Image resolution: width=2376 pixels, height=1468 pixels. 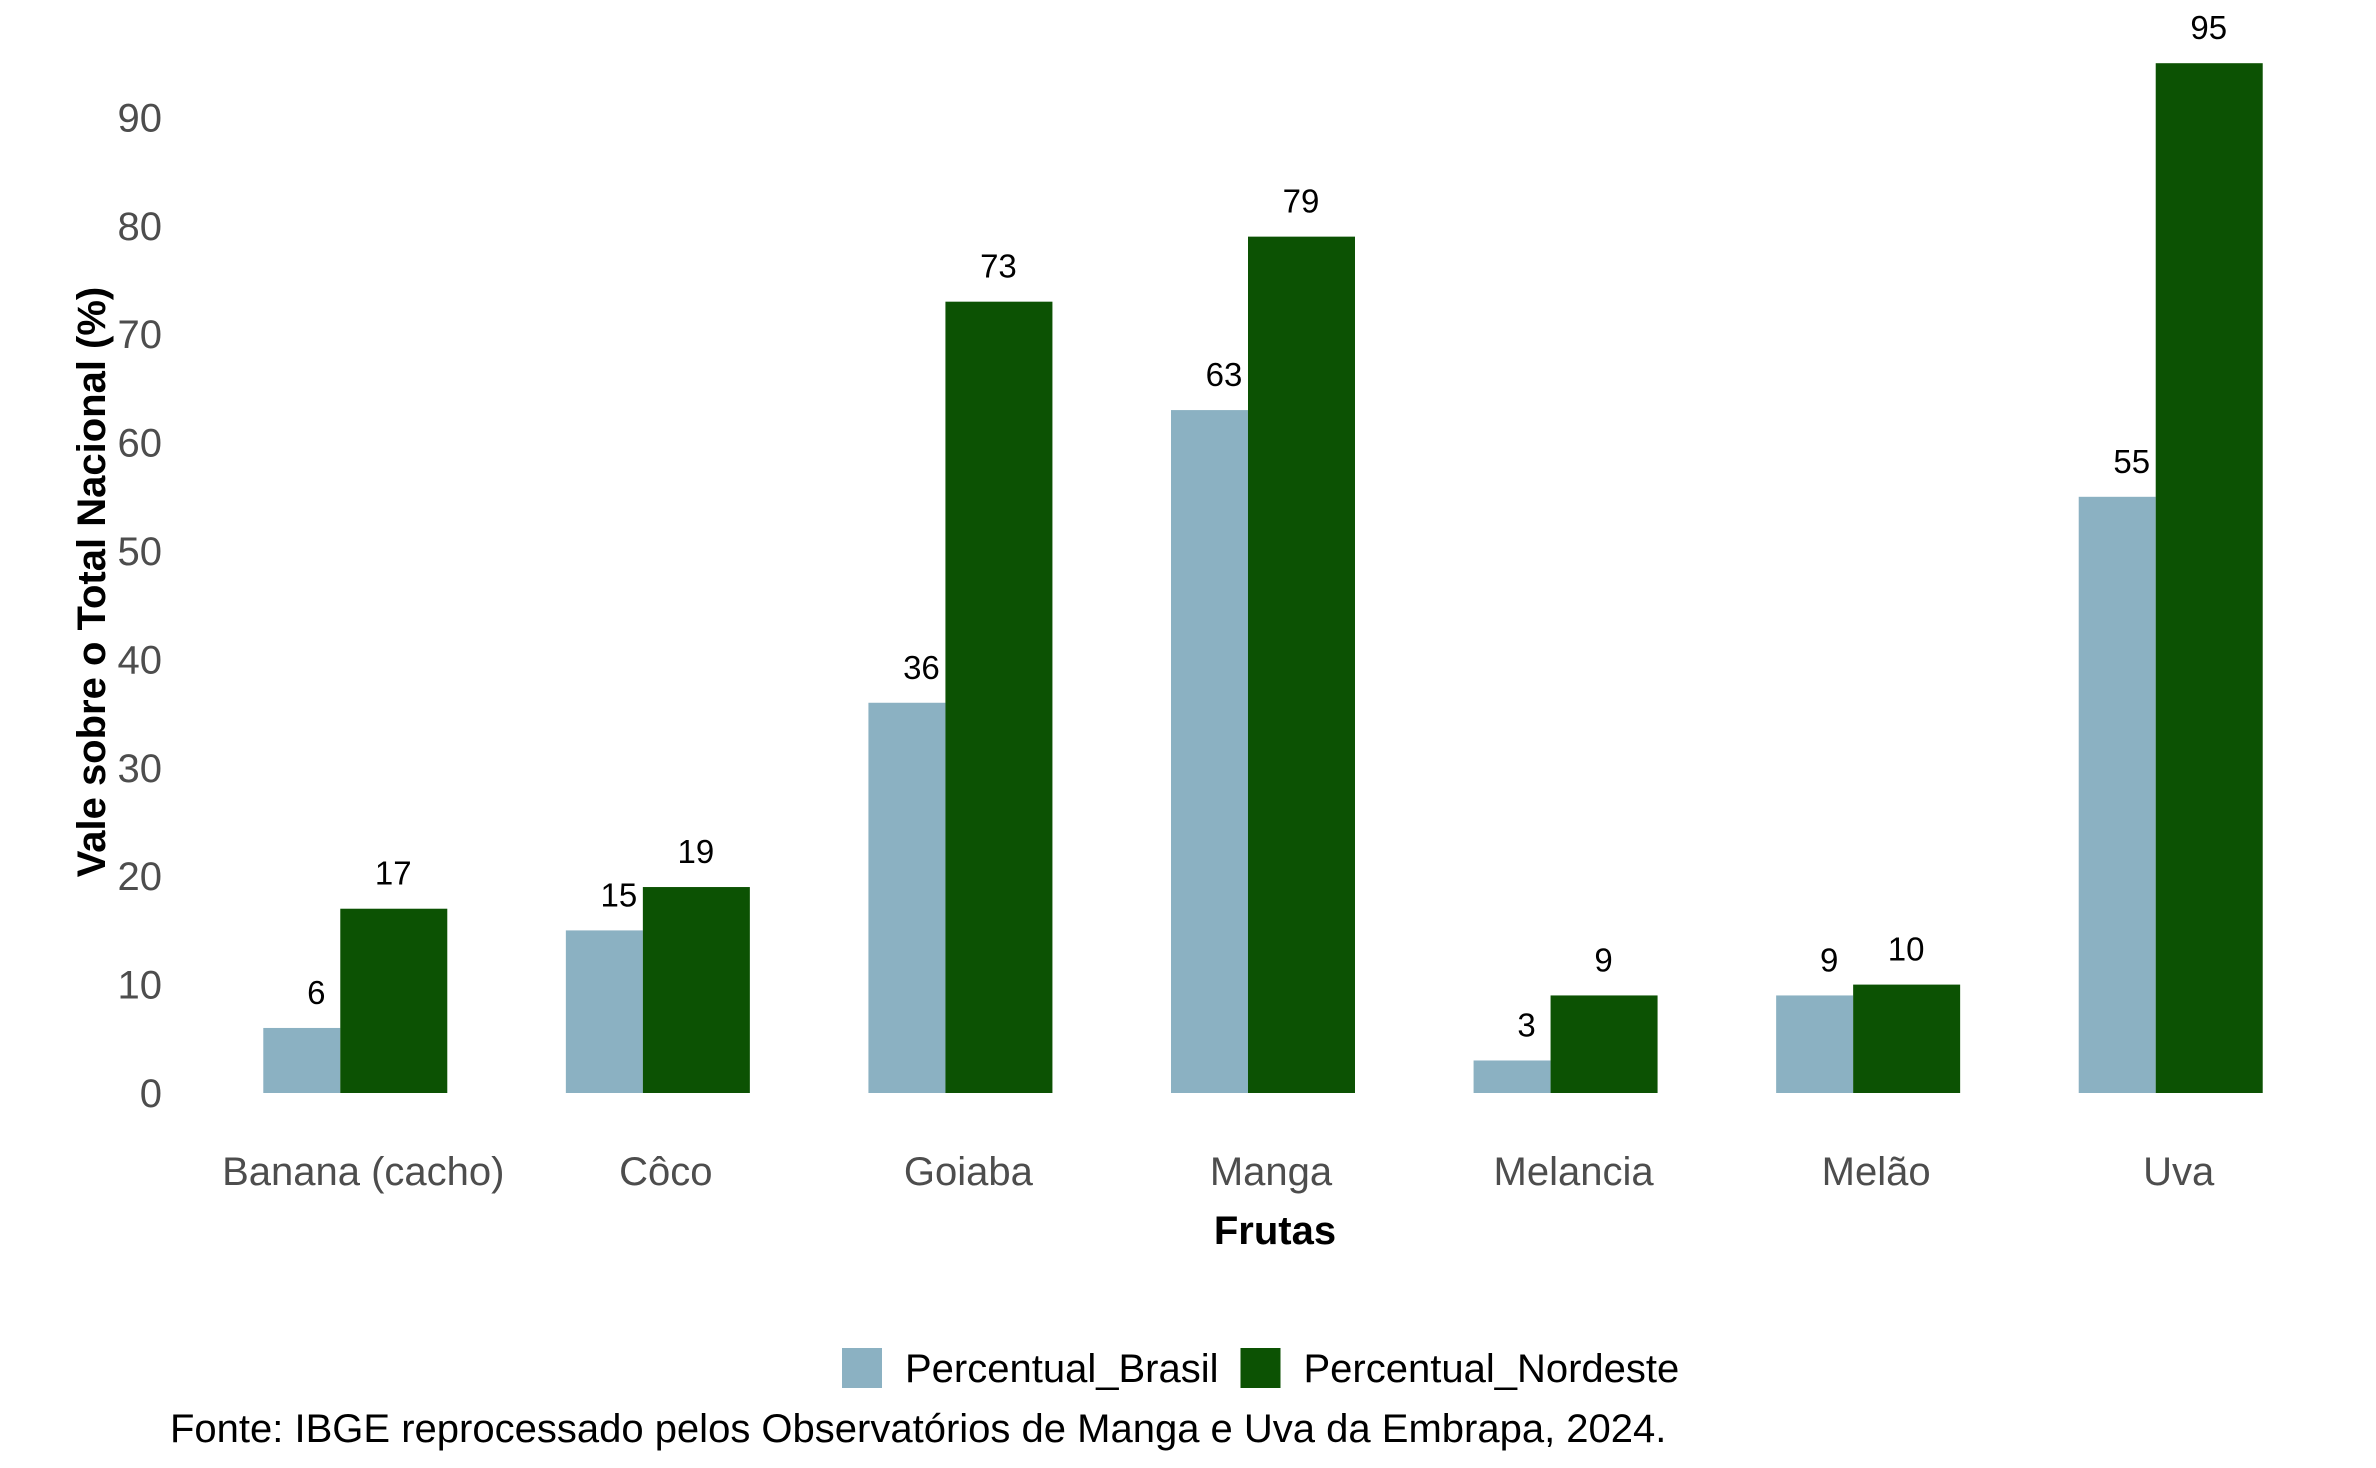 I want to click on y-tick-label: 20, so click(x=140, y=877).